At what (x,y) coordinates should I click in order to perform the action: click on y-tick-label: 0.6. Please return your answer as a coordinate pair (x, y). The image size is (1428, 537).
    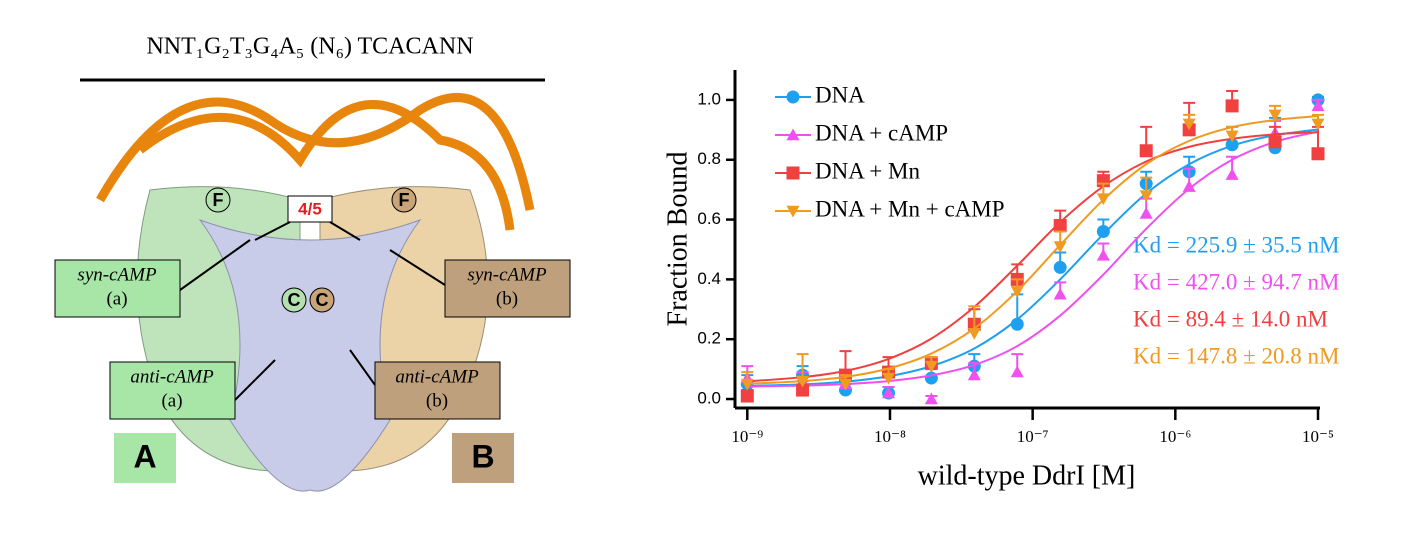
    Looking at the image, I should click on (709, 218).